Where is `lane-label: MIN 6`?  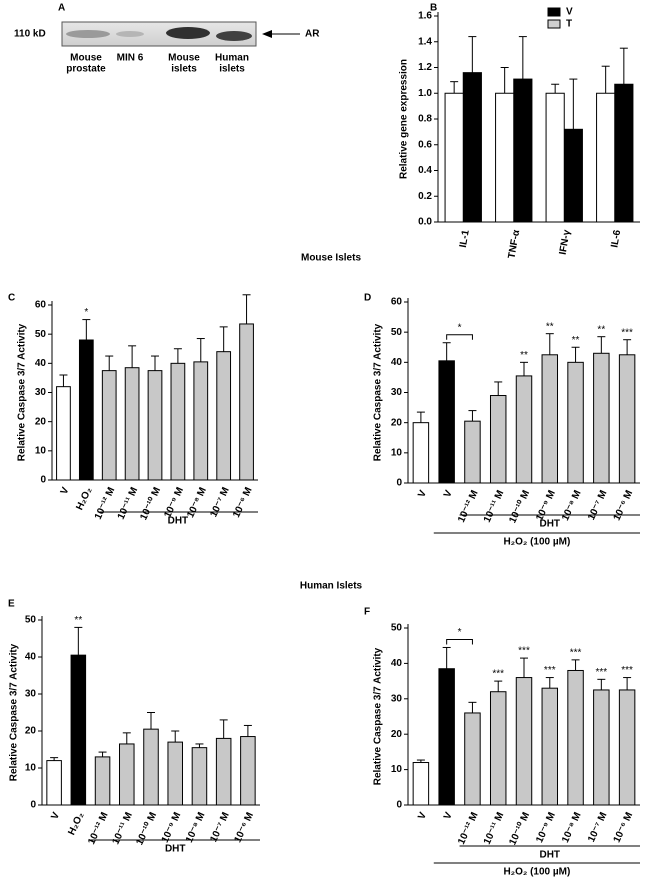 lane-label: MIN 6 is located at coordinates (130, 58).